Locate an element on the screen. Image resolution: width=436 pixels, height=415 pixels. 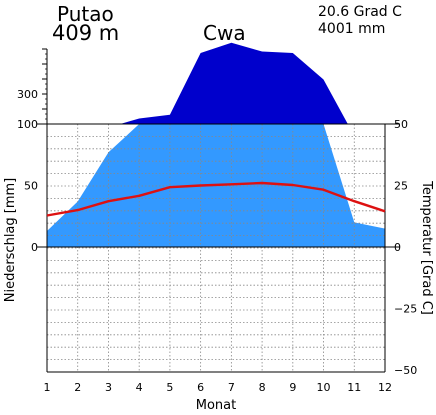
x-tick-label: 8 is located at coordinates (262, 387).